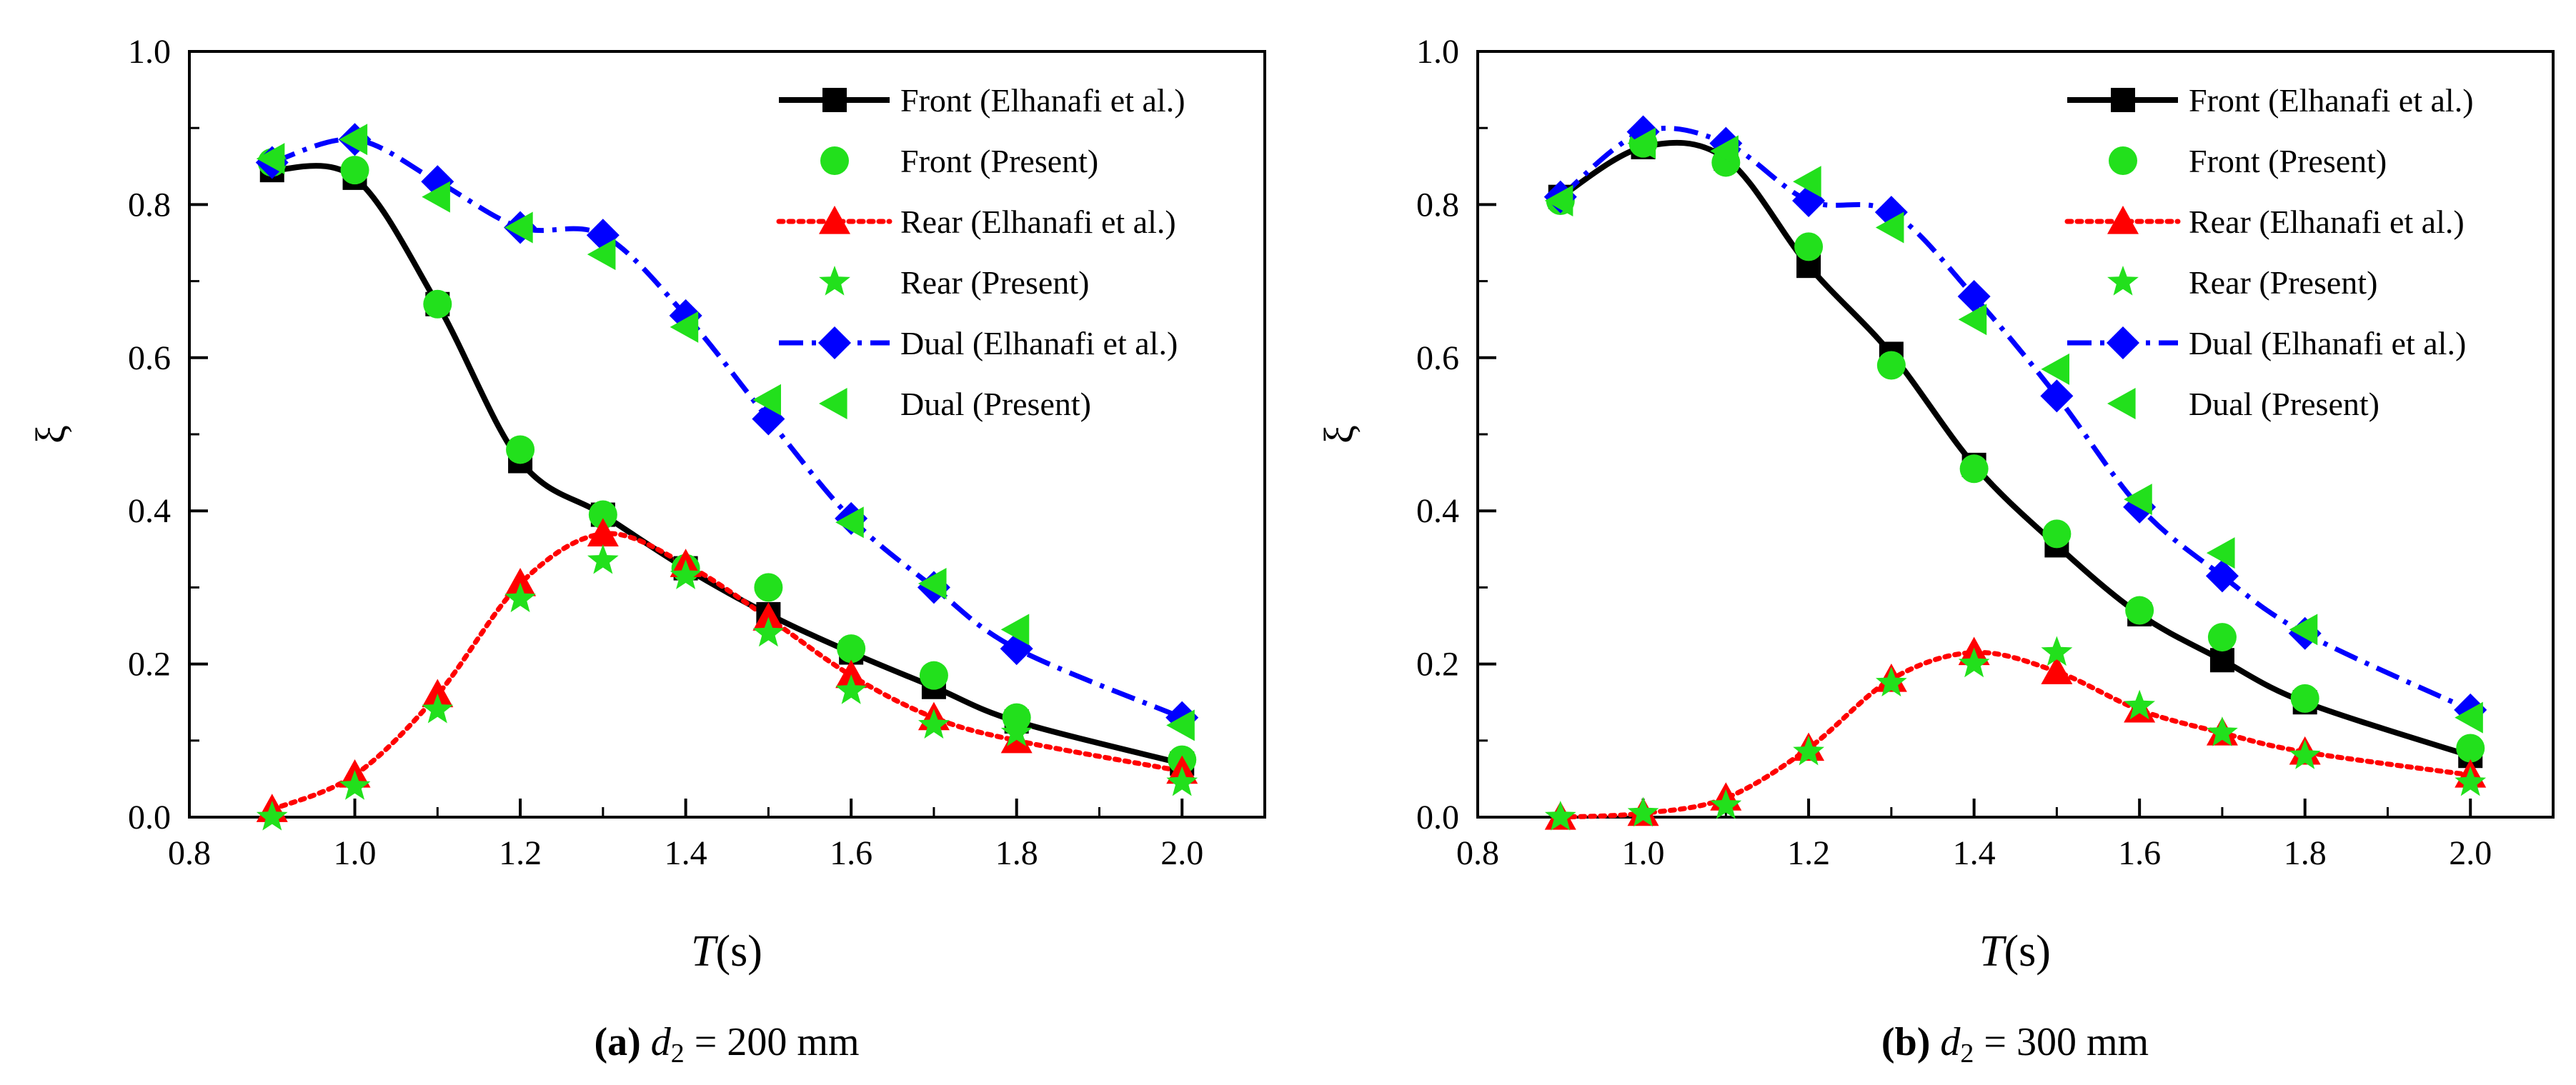 The height and width of the screenshot is (1085, 2576). I want to click on panel-caption-rest: = 300 mm, so click(2066, 1042).